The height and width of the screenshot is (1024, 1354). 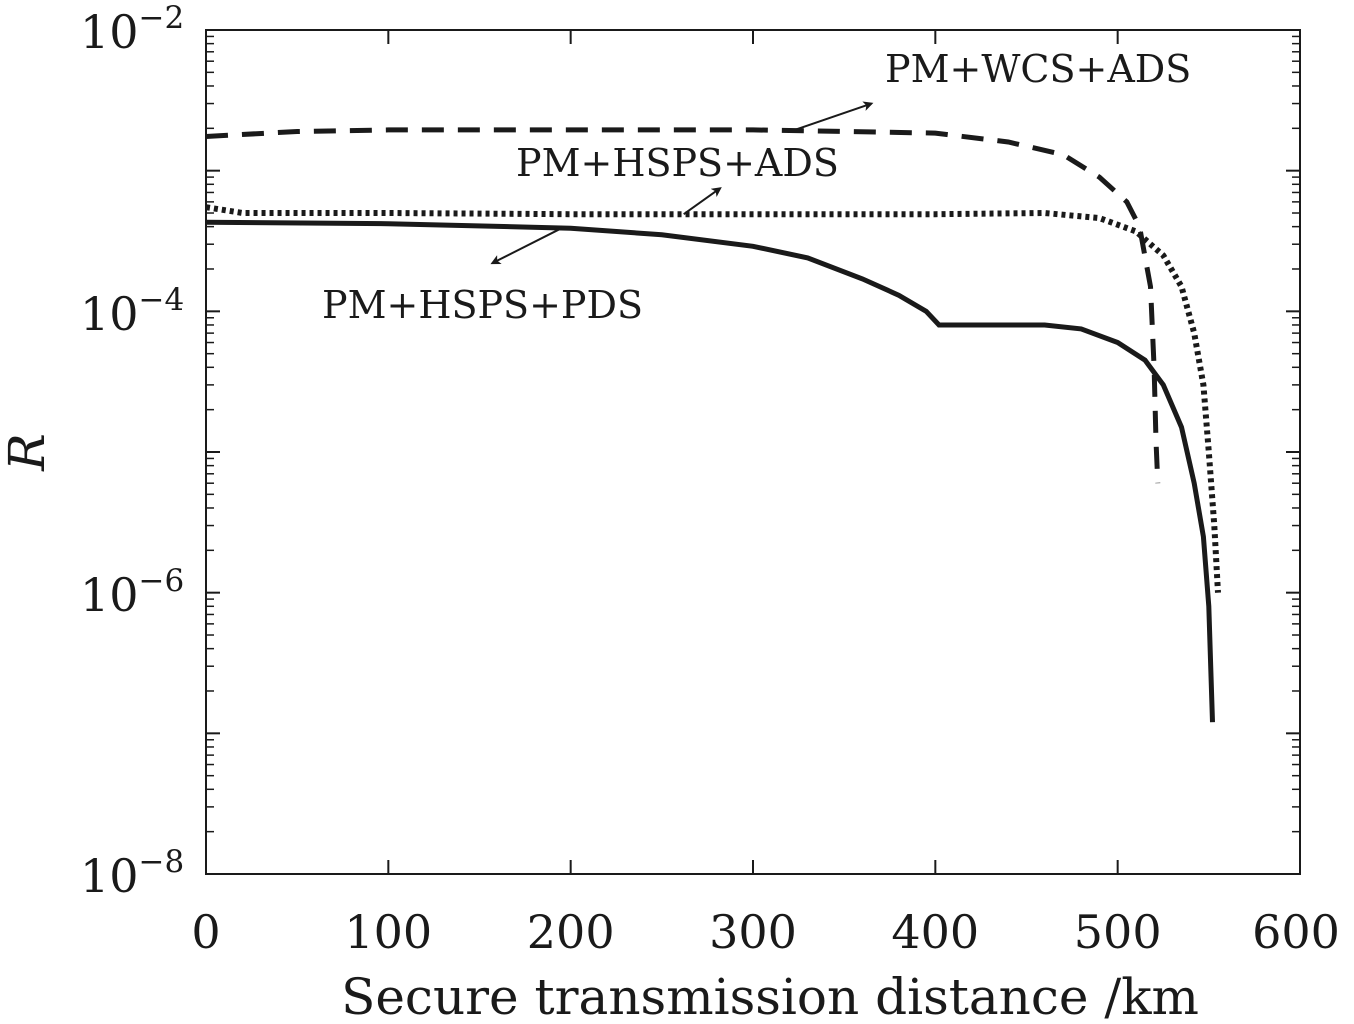 What do you see at coordinates (571, 932) in the screenshot?
I see `x-tick-label: 200` at bounding box center [571, 932].